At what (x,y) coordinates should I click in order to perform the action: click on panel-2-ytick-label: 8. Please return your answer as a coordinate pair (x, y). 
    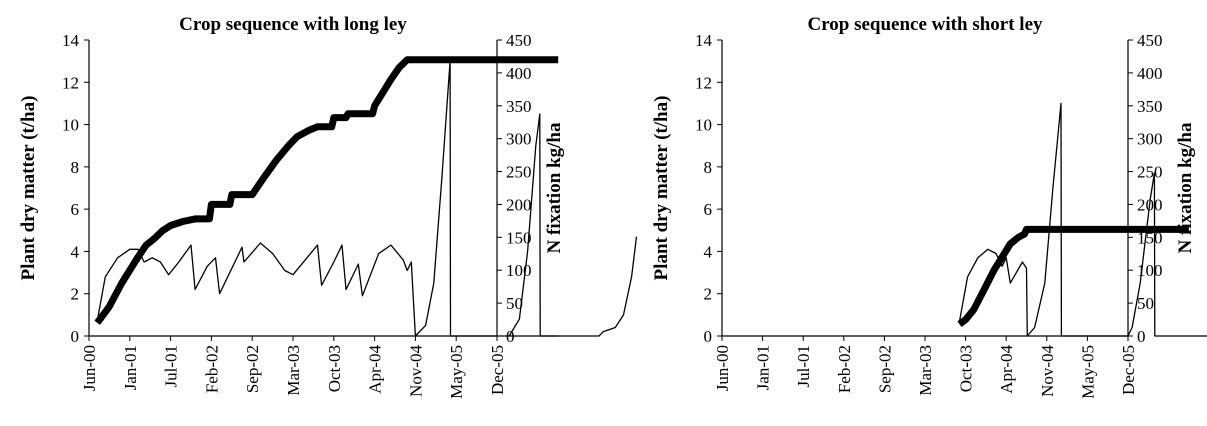
    Looking at the image, I should click on (708, 167).